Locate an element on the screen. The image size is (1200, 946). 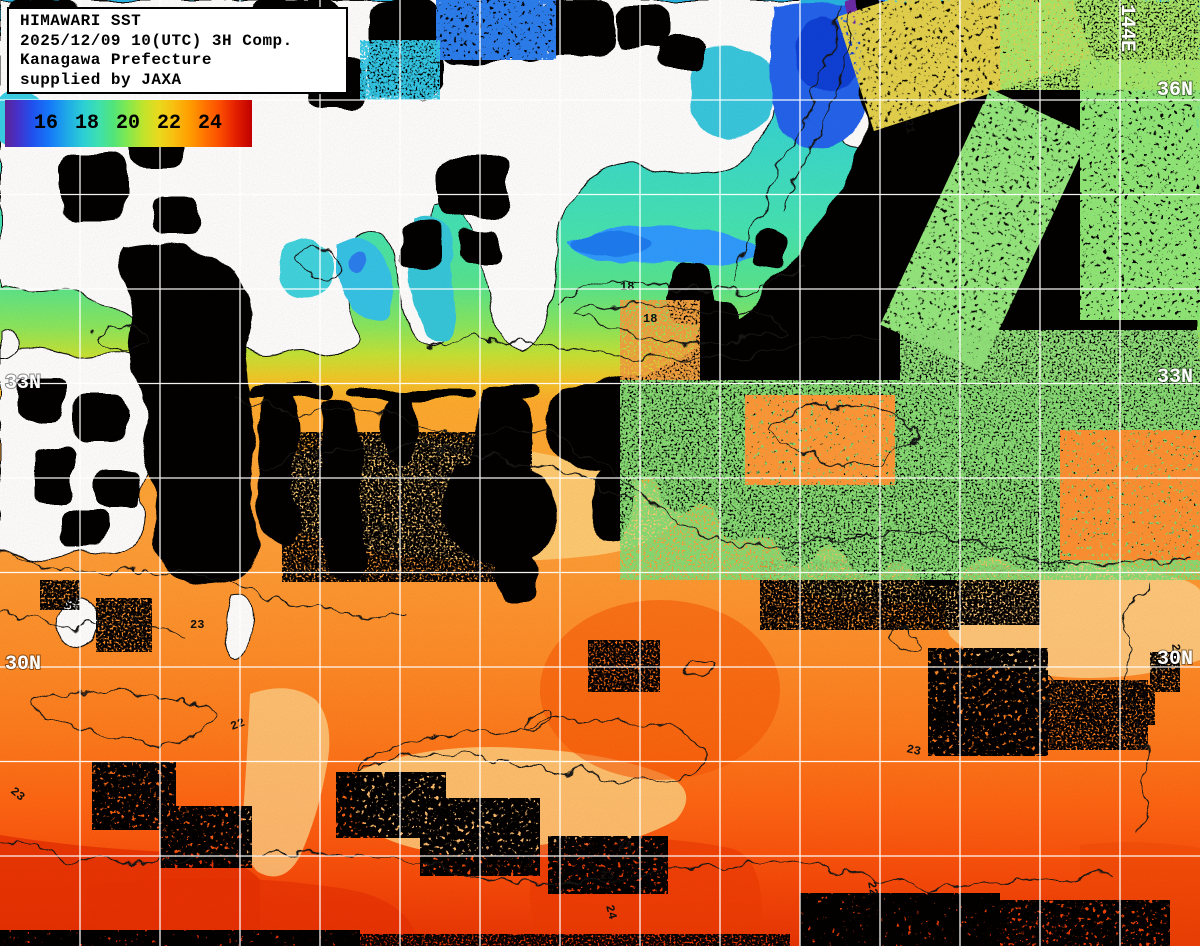
temperature-scale: 16 18 20 22 24 is located at coordinates (128, 123).